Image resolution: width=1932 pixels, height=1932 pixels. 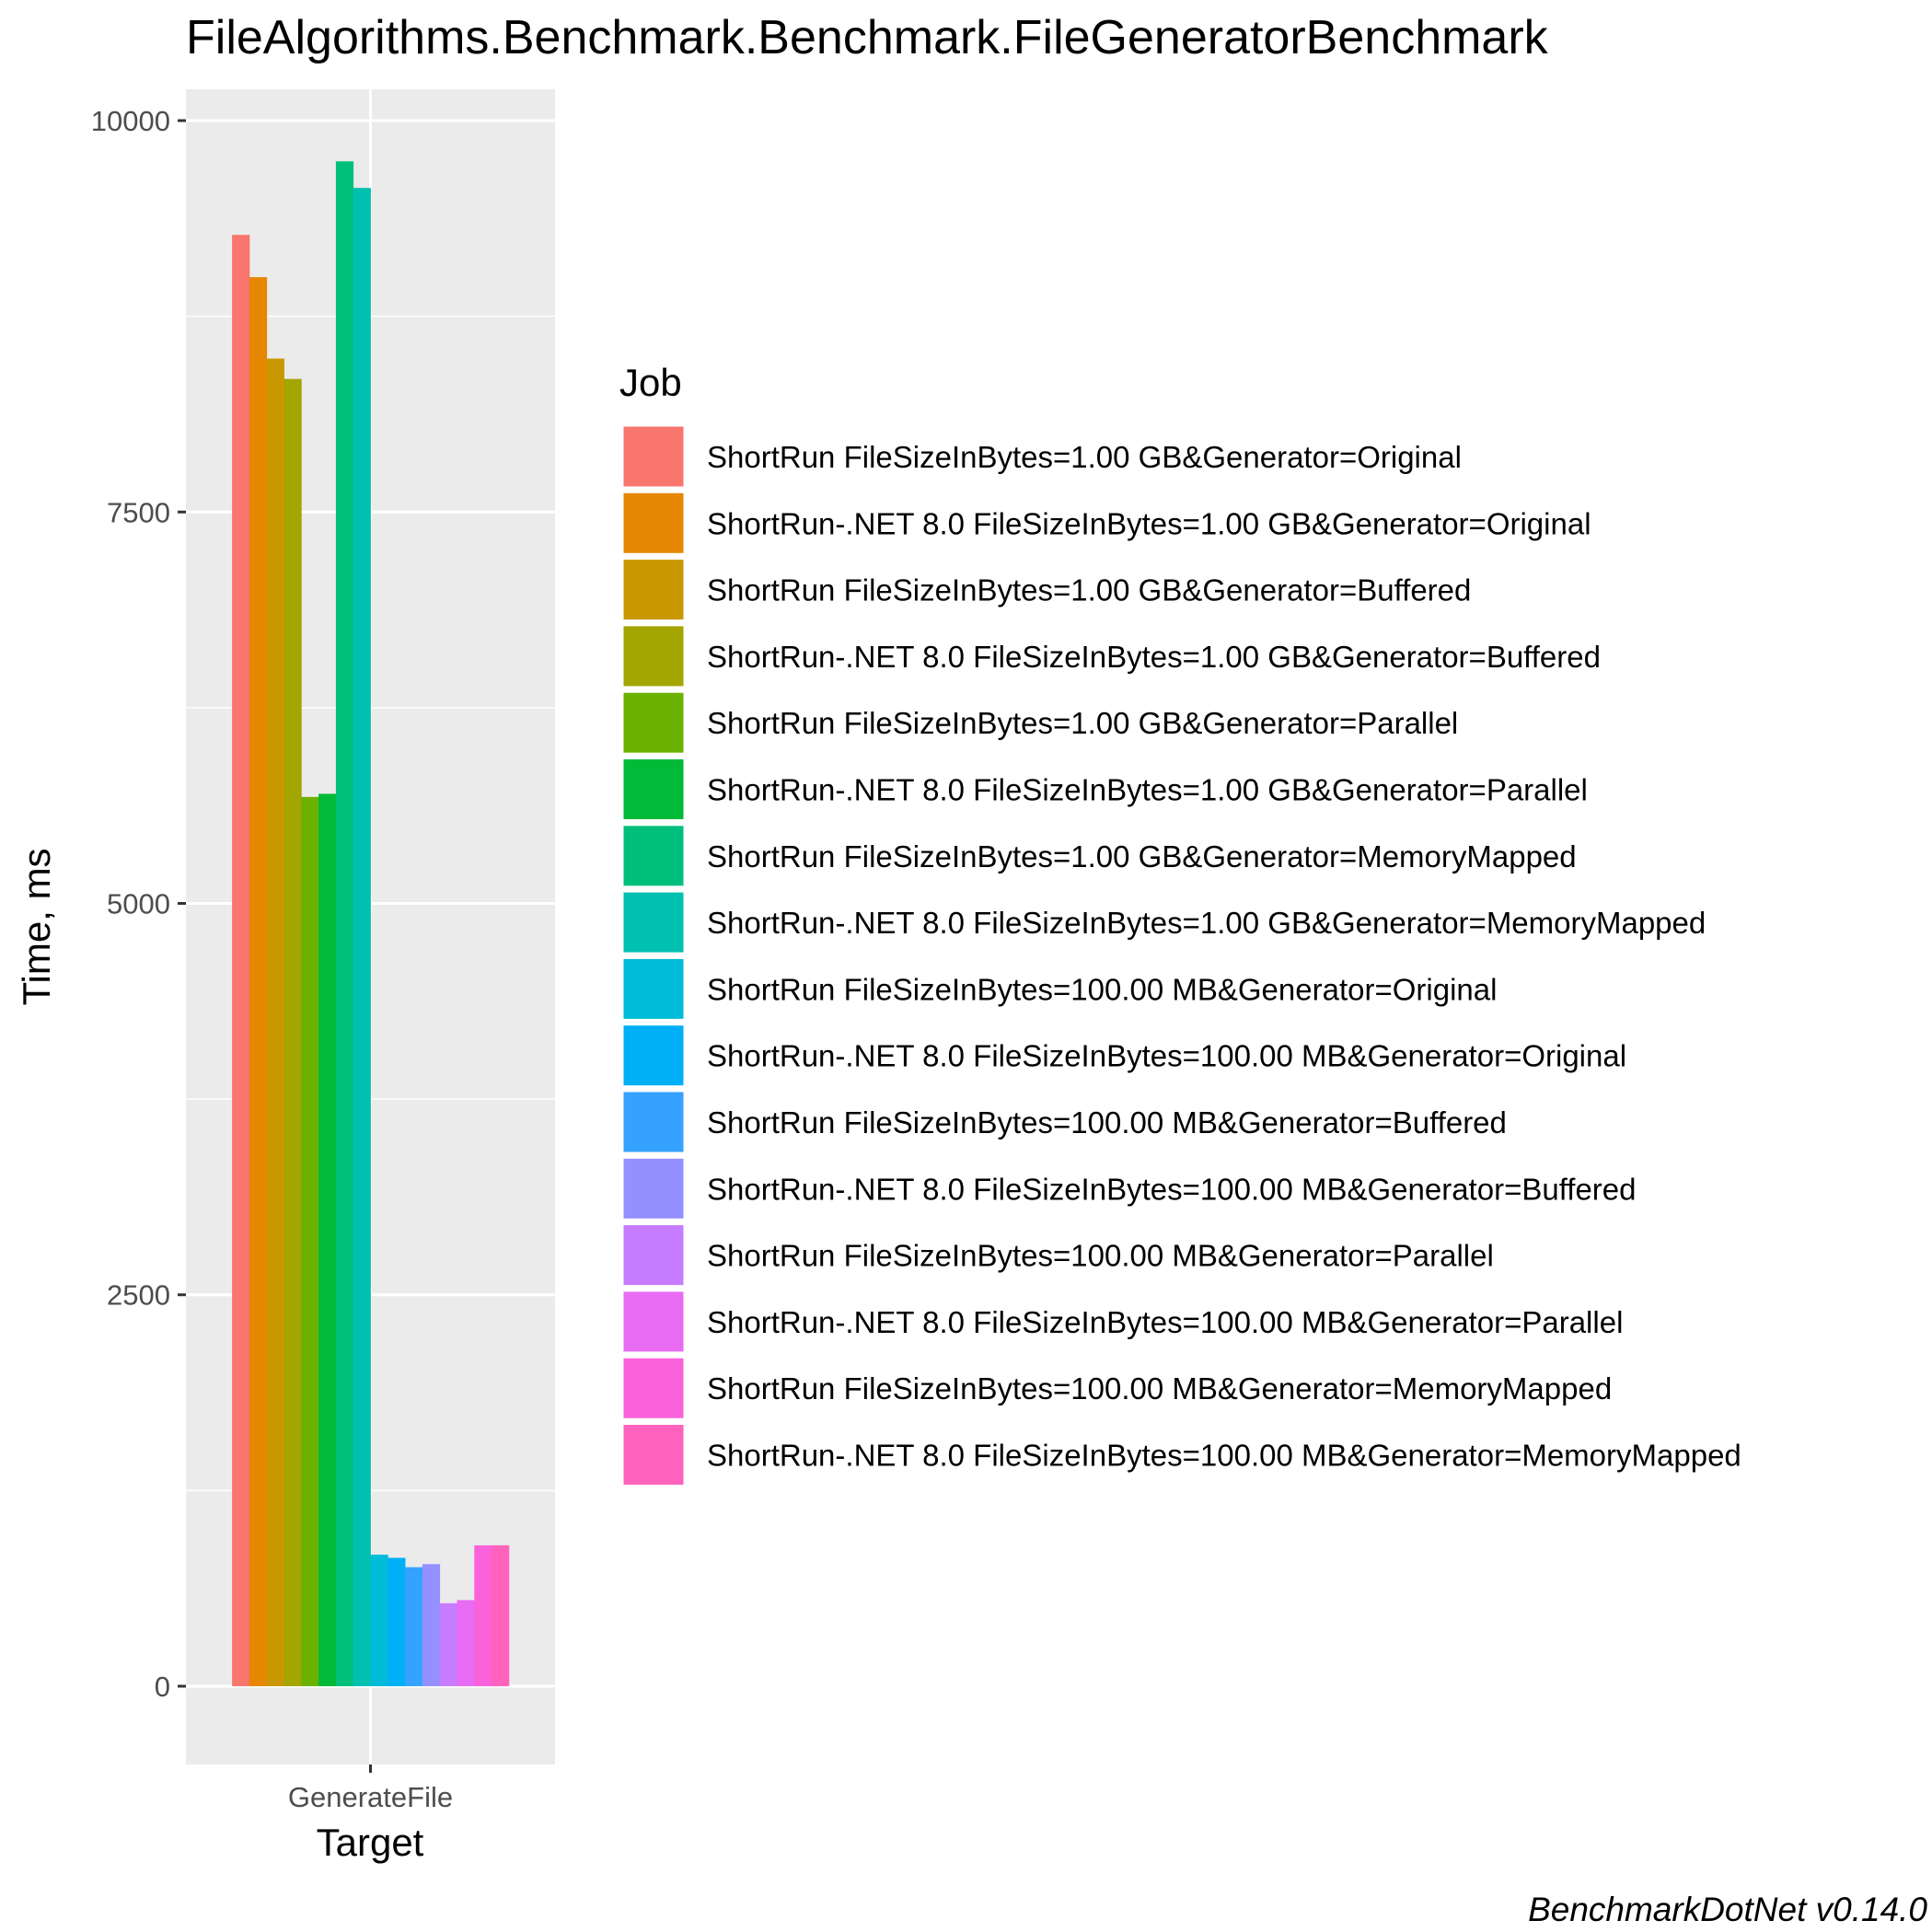 I want to click on x-tick-label: GenerateFile, so click(x=371, y=1797).